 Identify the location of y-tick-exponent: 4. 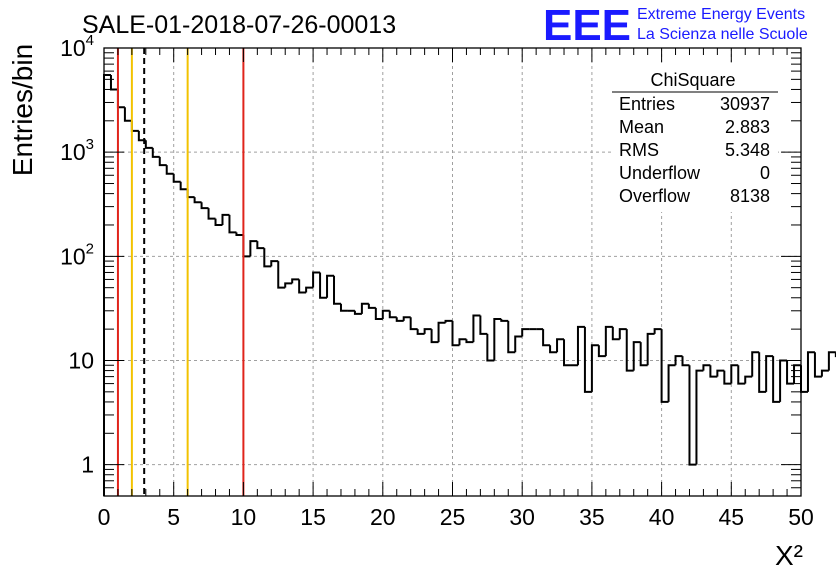
(90, 40).